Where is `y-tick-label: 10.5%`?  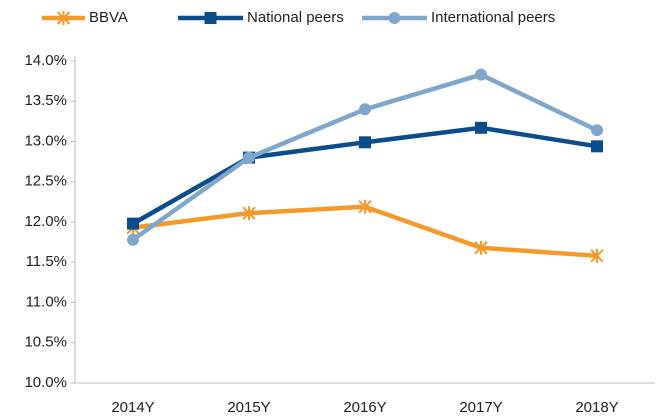 y-tick-label: 10.5% is located at coordinates (45, 342).